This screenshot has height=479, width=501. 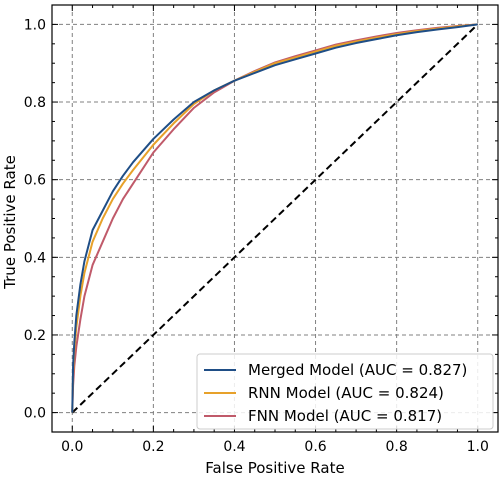 What do you see at coordinates (274, 468) in the screenshot?
I see `x-axis-label: False Positive Rate` at bounding box center [274, 468].